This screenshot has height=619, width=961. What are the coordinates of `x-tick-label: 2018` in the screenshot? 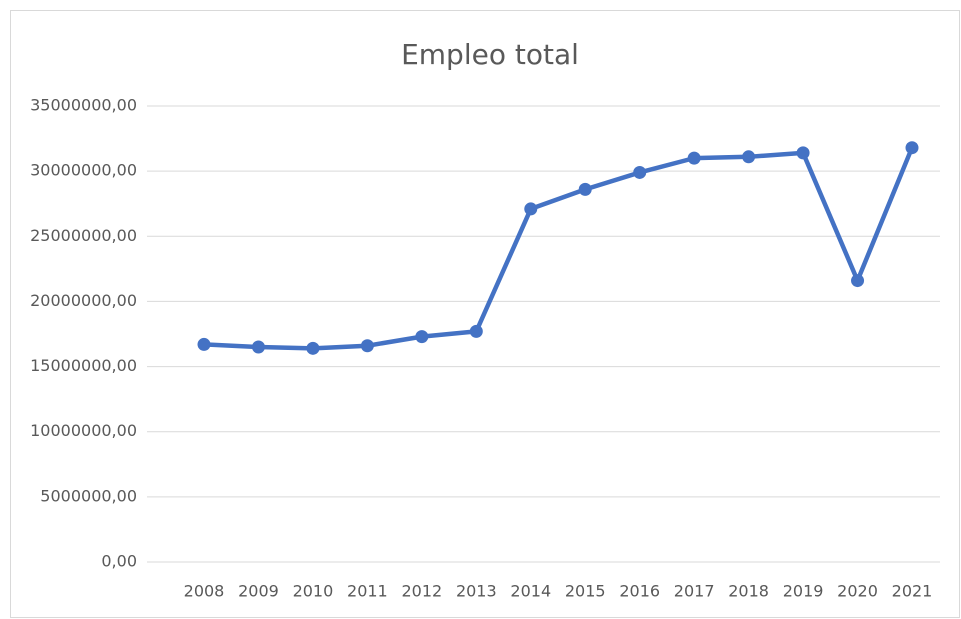 It's located at (748, 591).